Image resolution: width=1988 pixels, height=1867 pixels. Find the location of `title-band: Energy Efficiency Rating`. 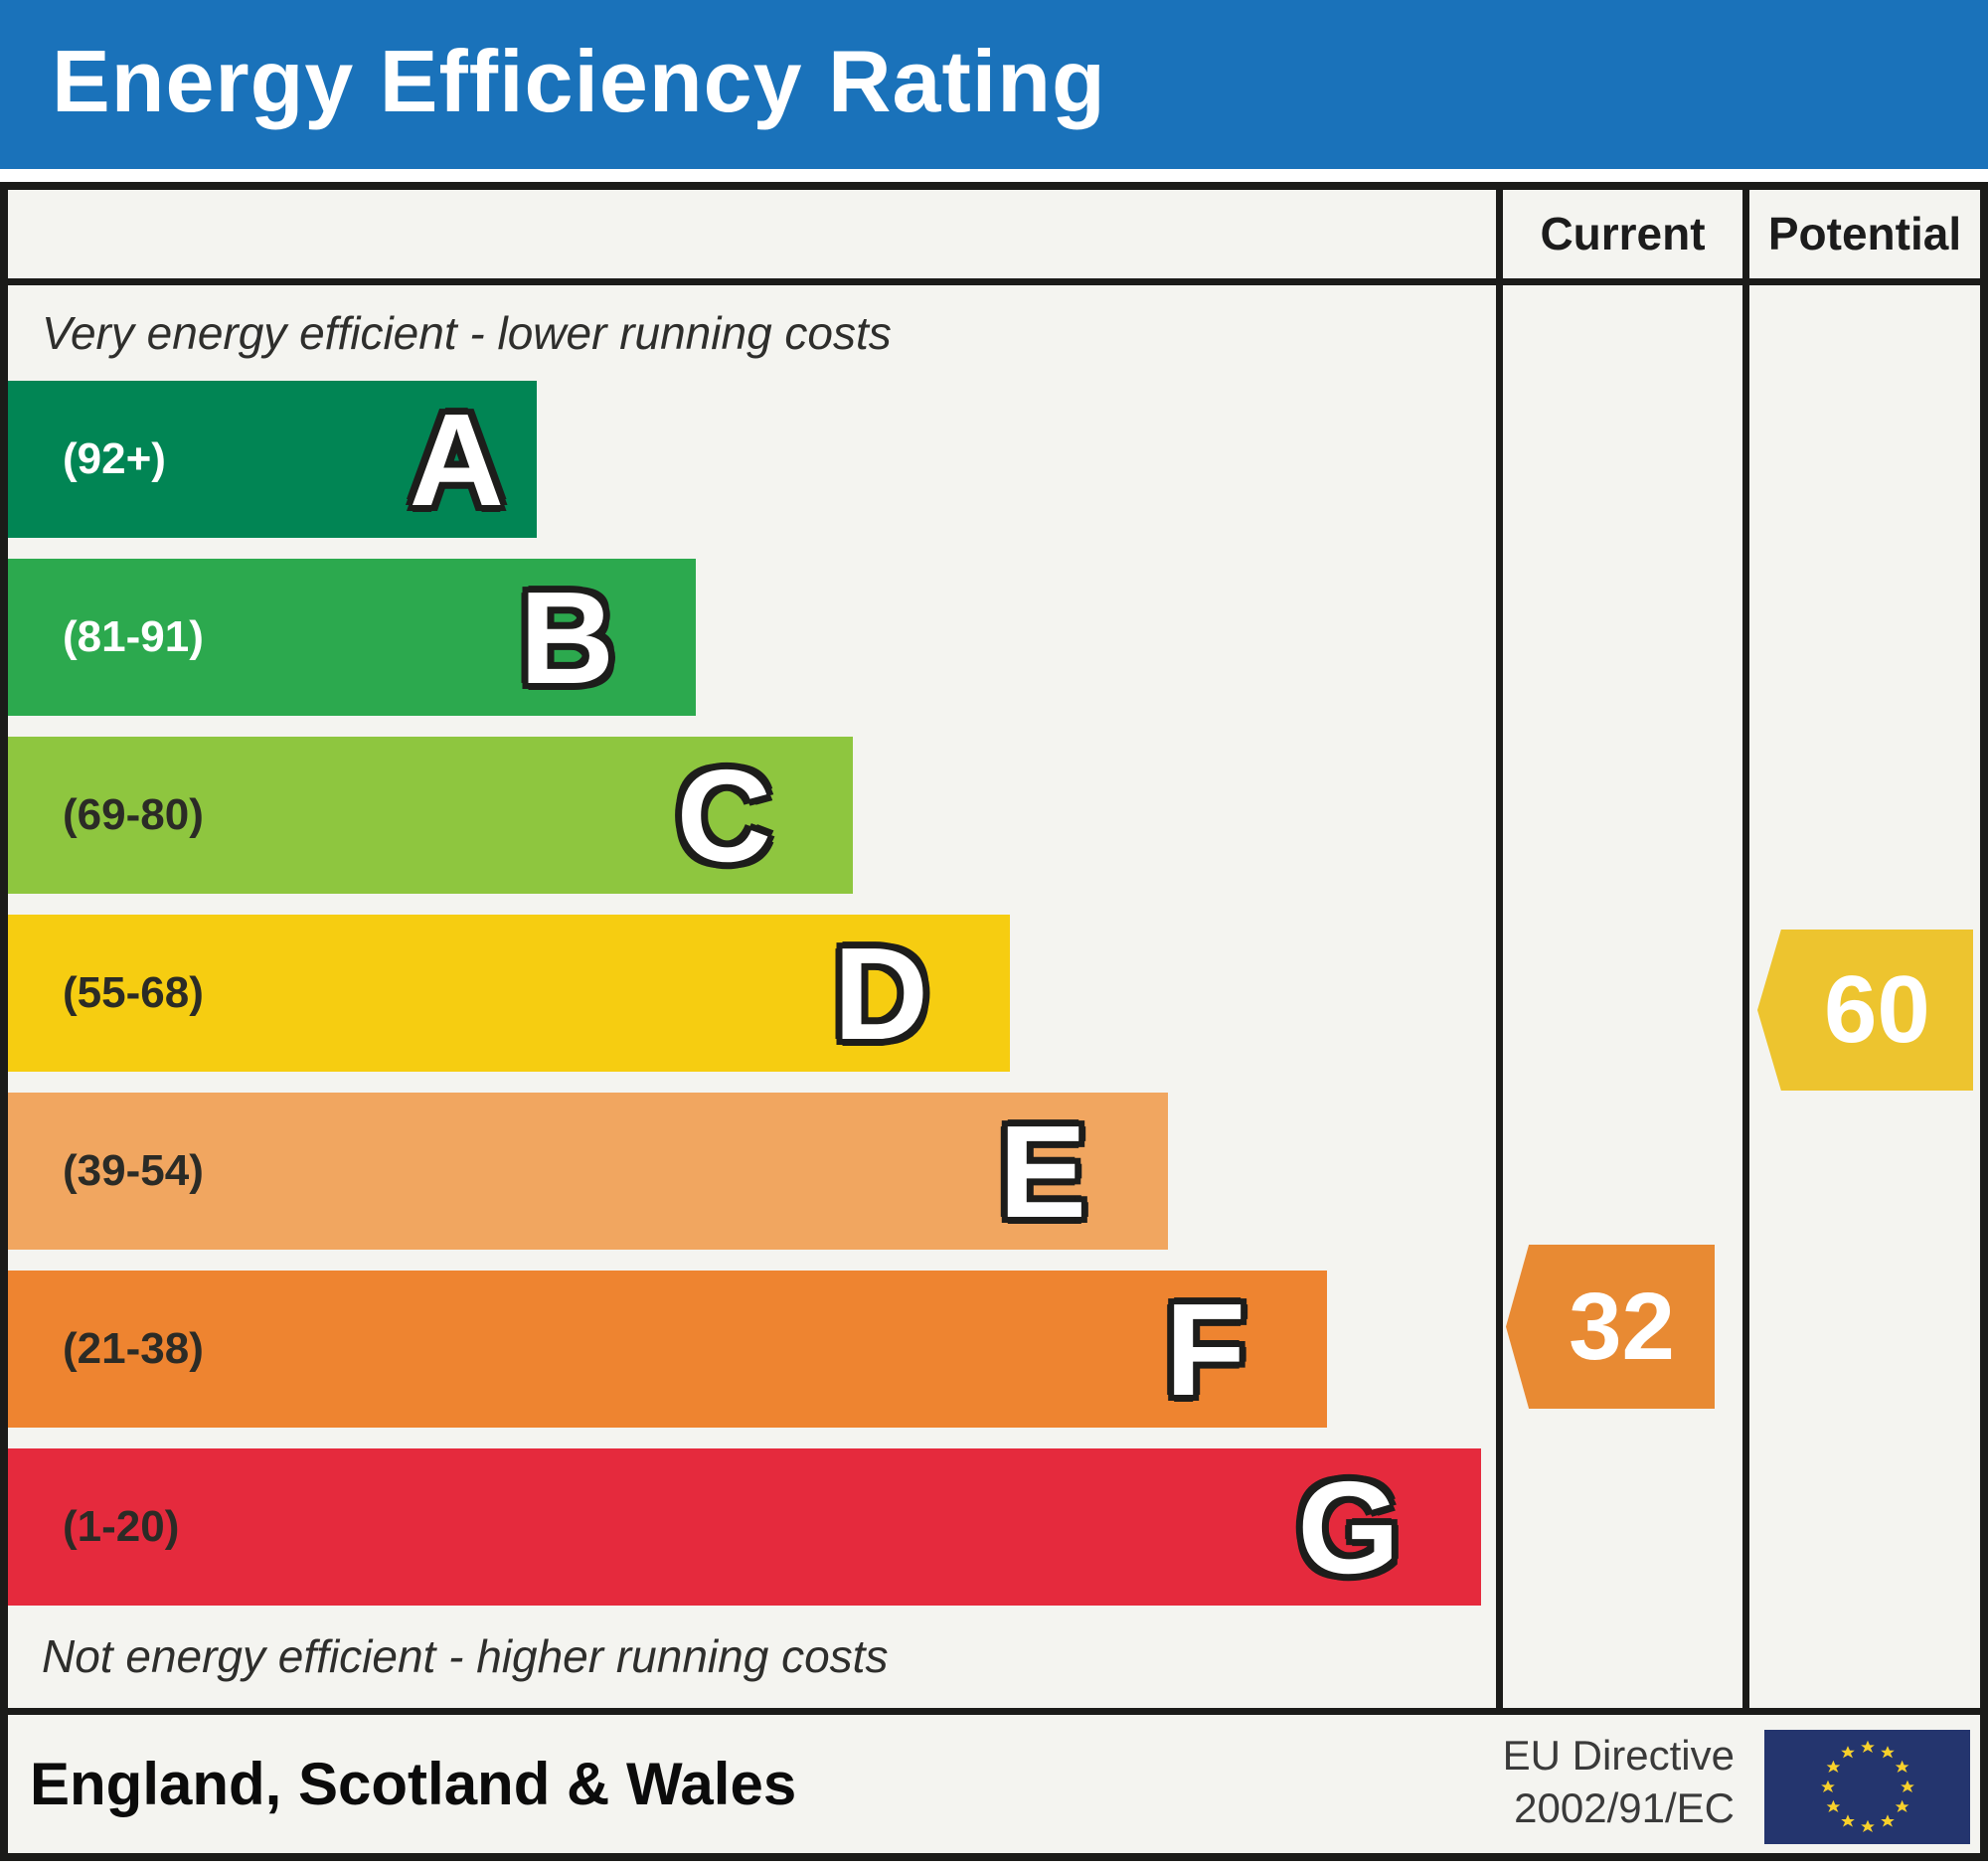

title-band: Energy Efficiency Rating is located at coordinates (994, 84).